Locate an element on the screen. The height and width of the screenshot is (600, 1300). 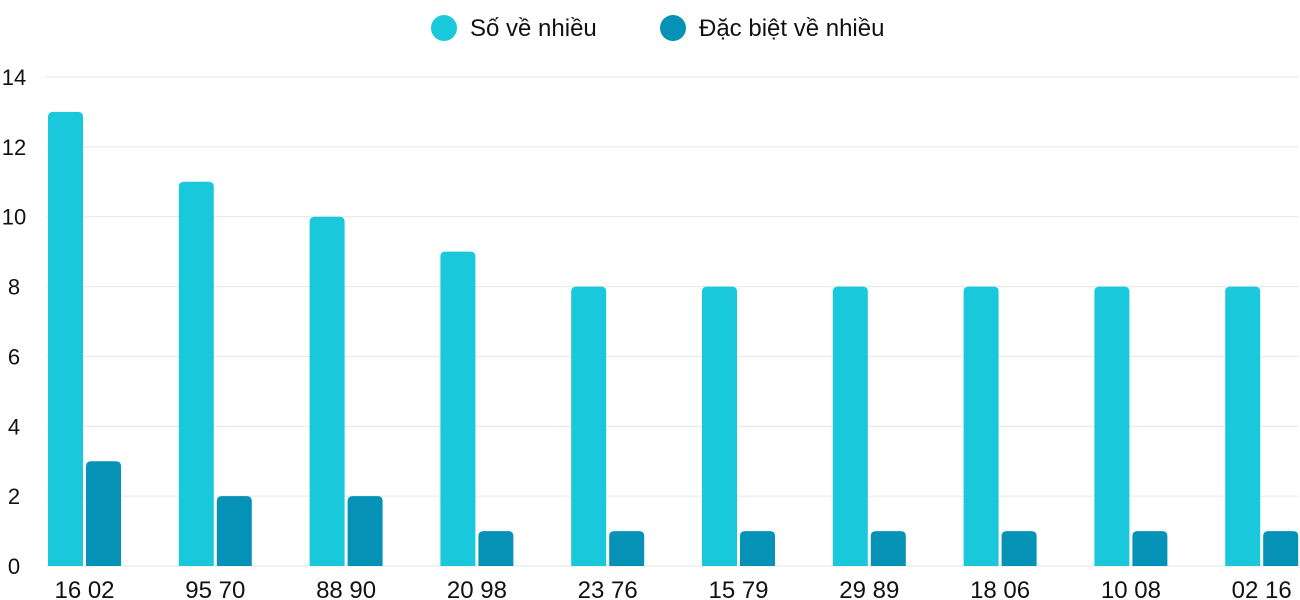
x-category-label: 16 02 is located at coordinates (84, 588).